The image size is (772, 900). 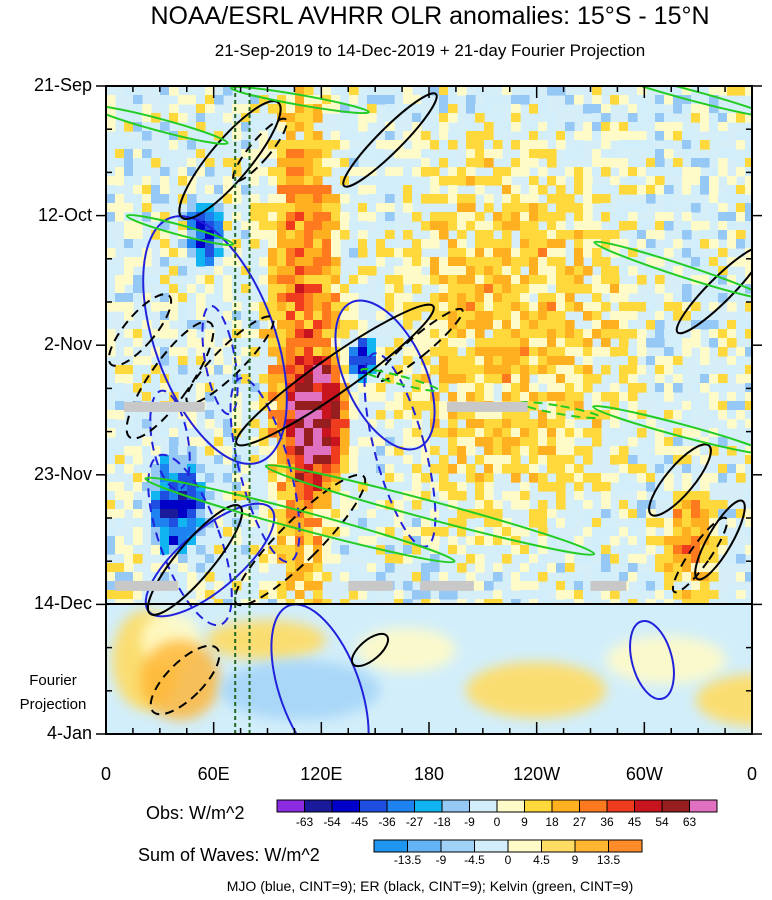 What do you see at coordinates (320, 668) in the screenshot?
I see `mjo-contour` at bounding box center [320, 668].